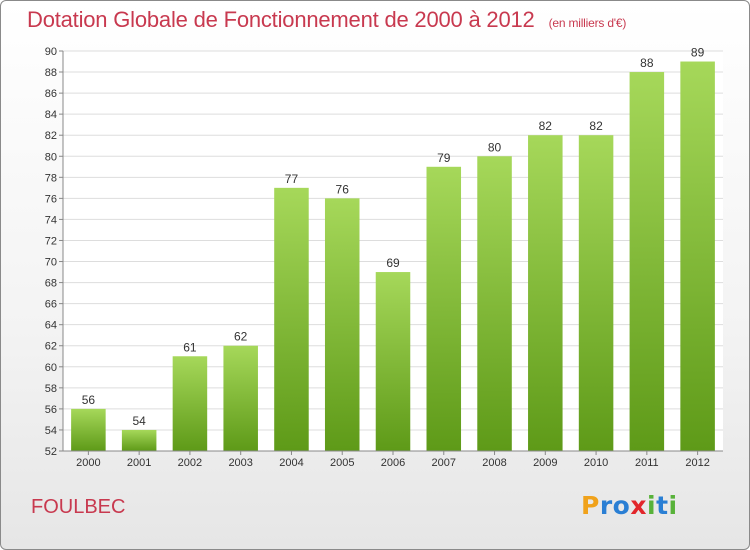 The height and width of the screenshot is (550, 750). Describe the element at coordinates (393, 463) in the screenshot. I see `x-tick-label-2006: 2006` at that location.